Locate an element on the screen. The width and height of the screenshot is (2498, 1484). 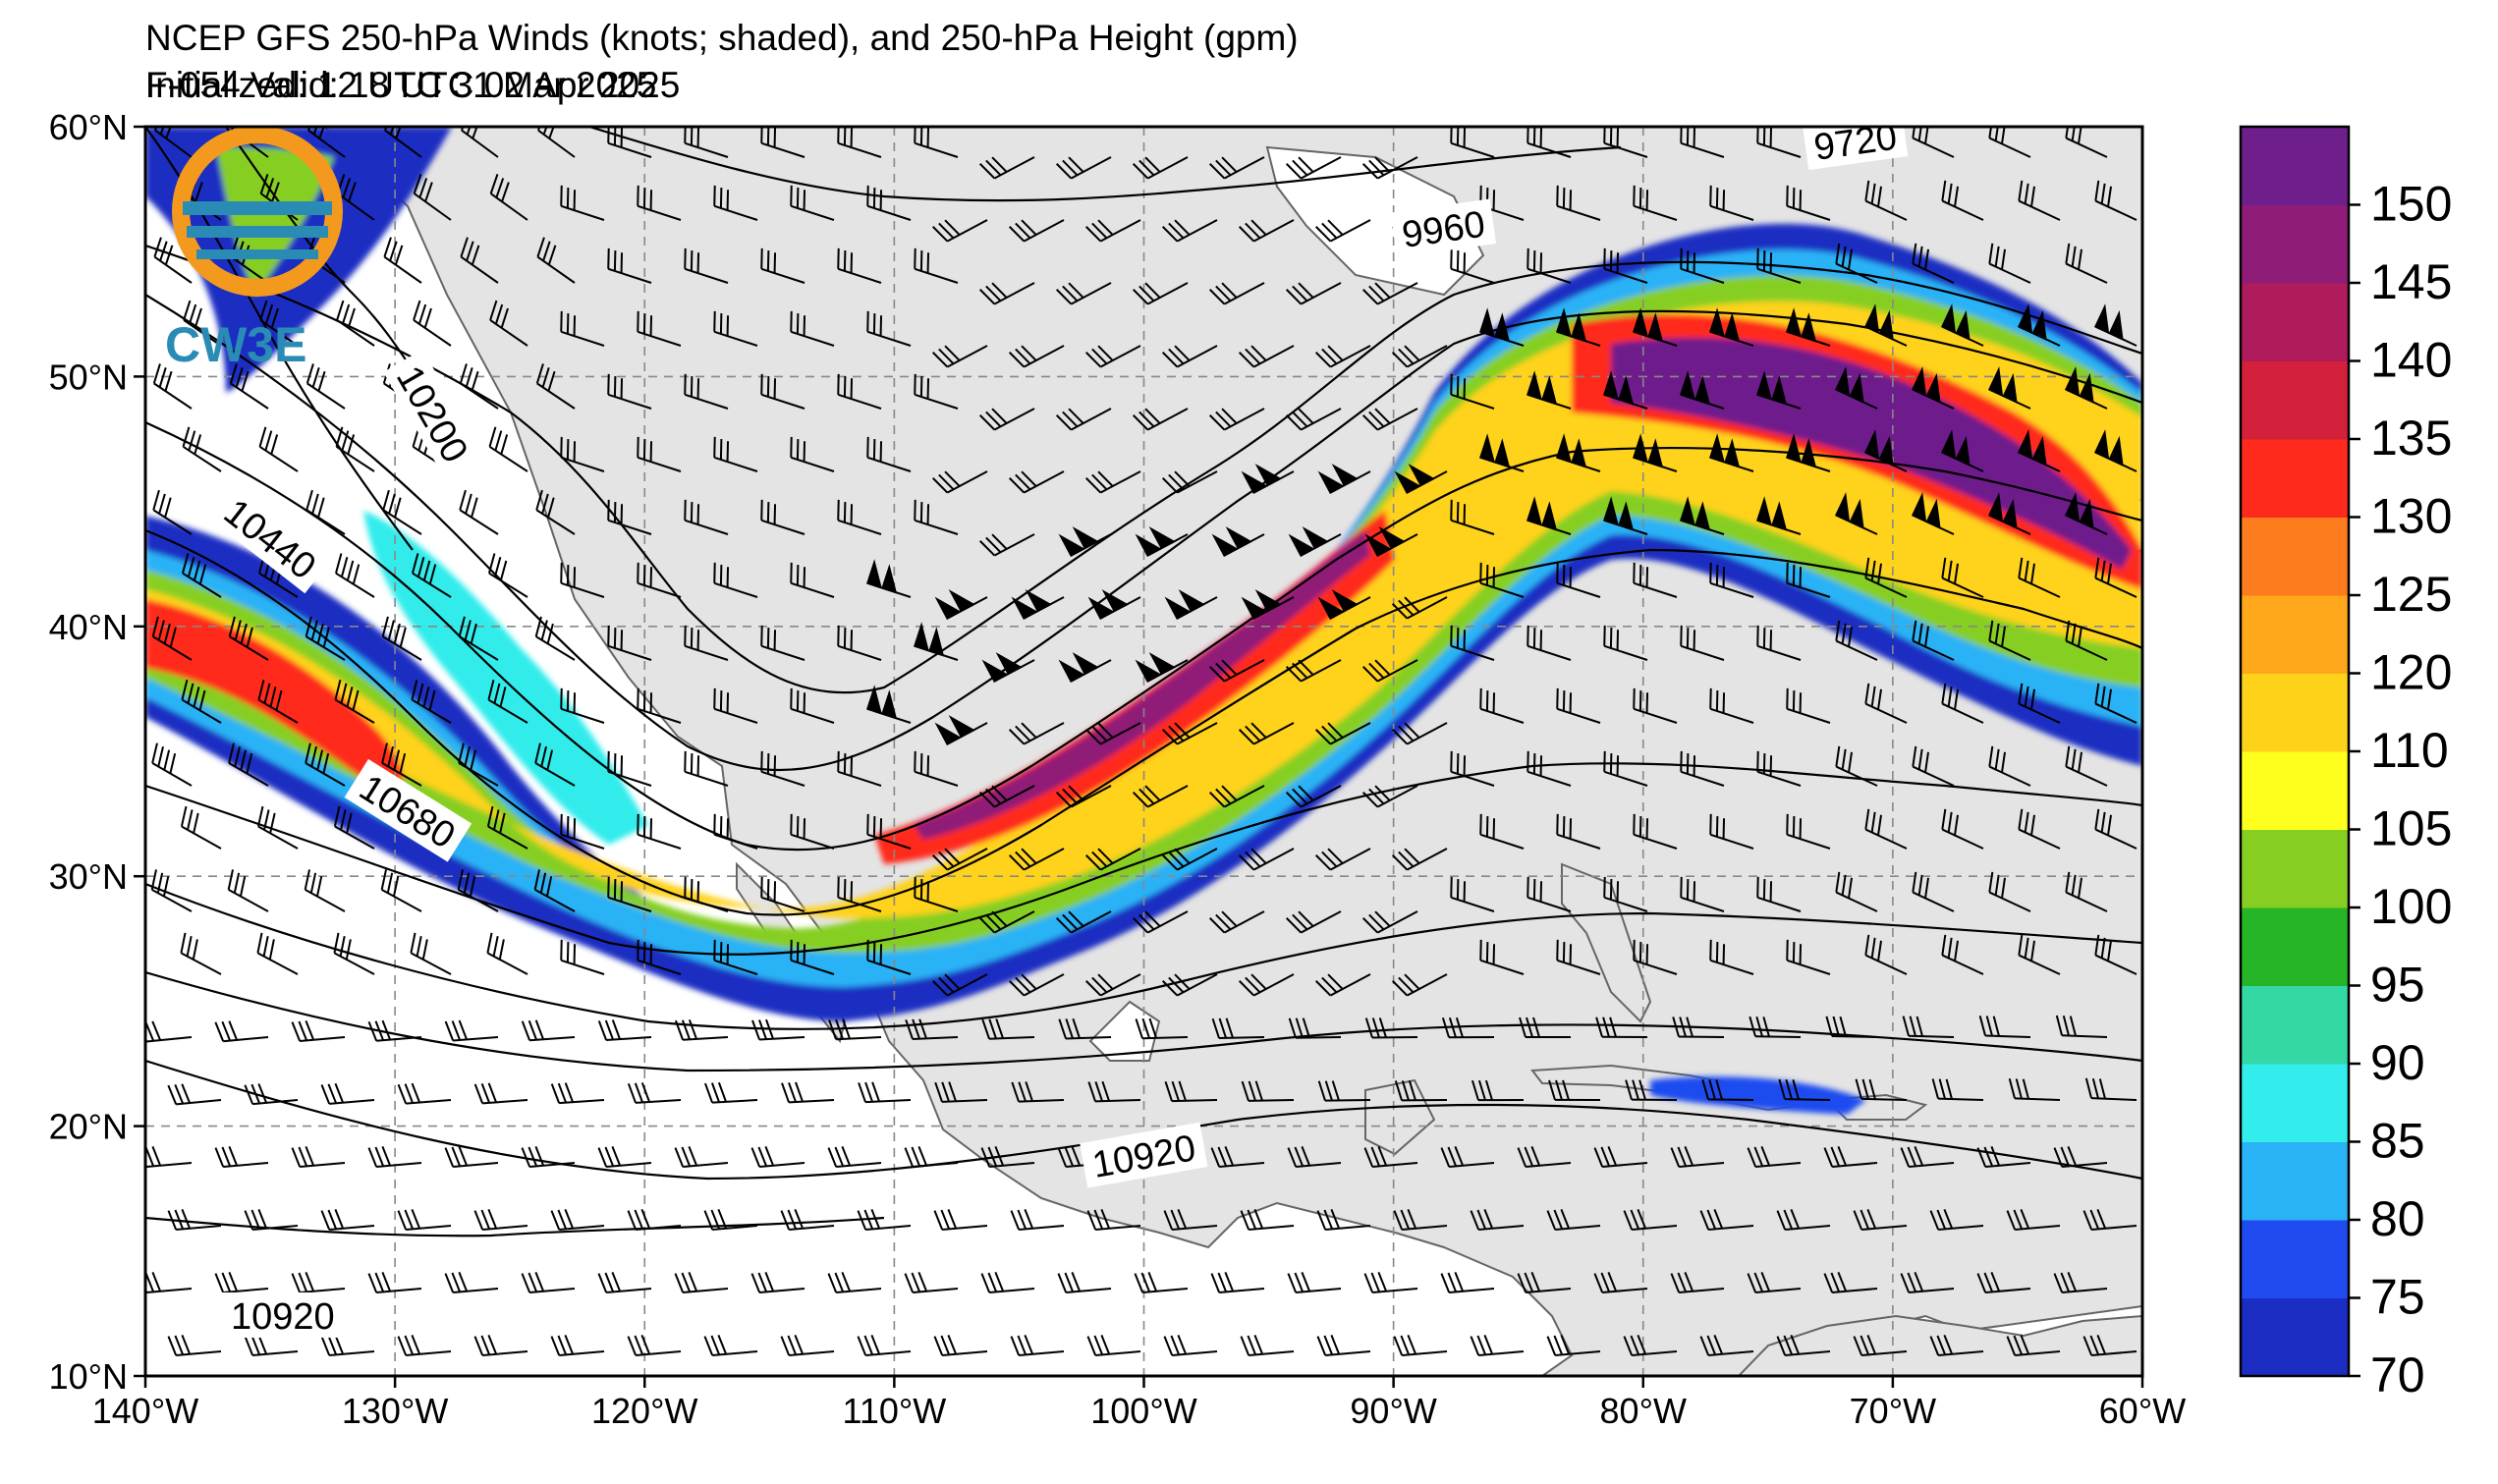
lon-label: 100°W is located at coordinates (1143, 1411).